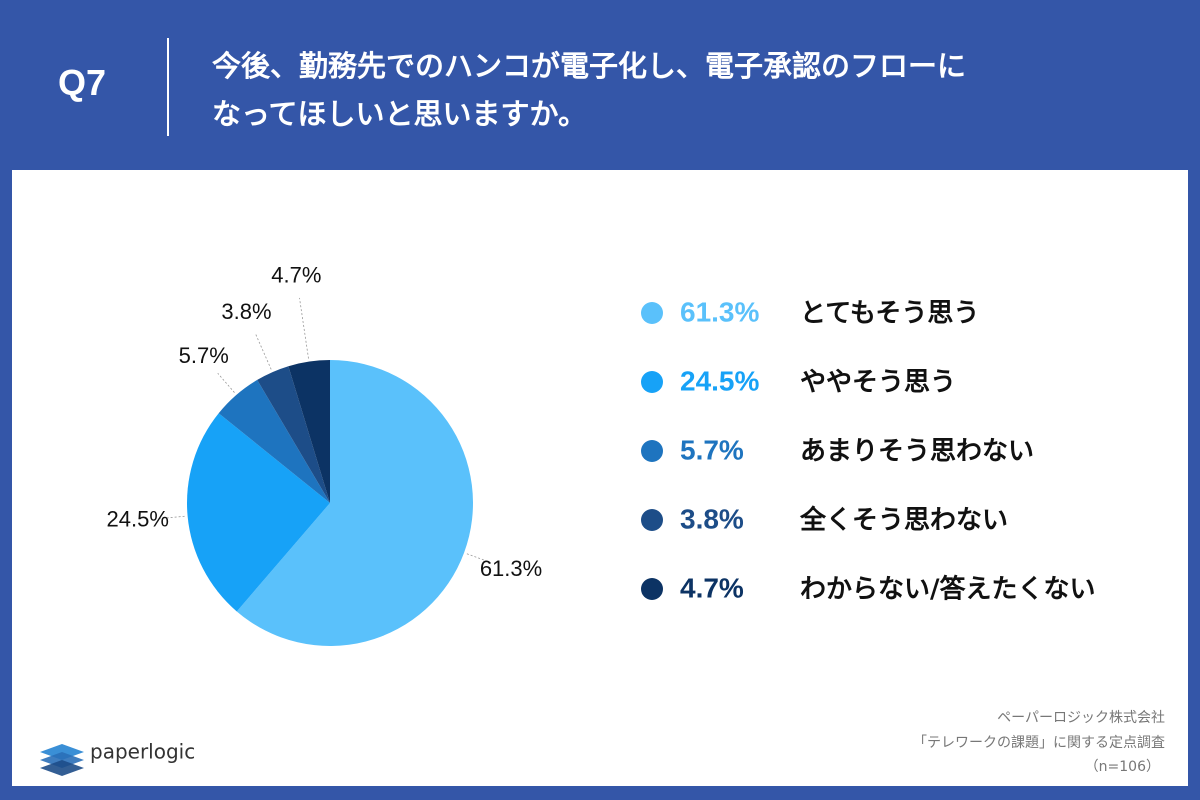 The image size is (1200, 800). Describe the element at coordinates (142, 752) in the screenshot. I see `brand: paperlogic` at that location.